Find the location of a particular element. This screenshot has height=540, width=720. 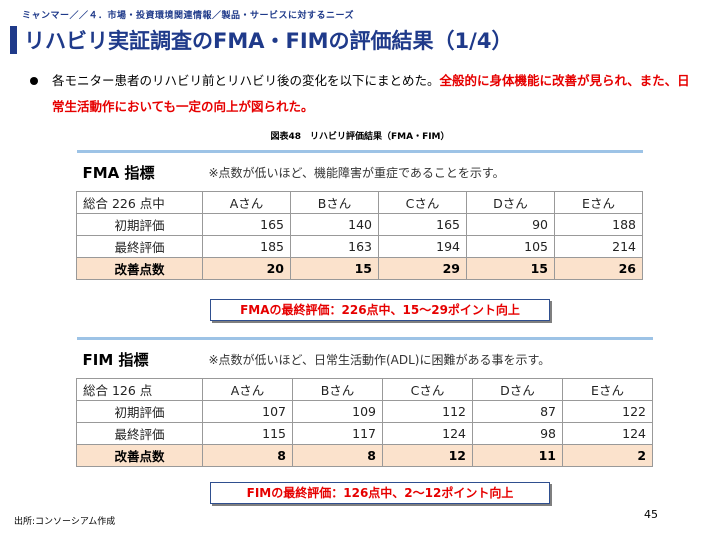

table-row: 改善点数 8 8 12 11 2 is located at coordinates (365, 455).